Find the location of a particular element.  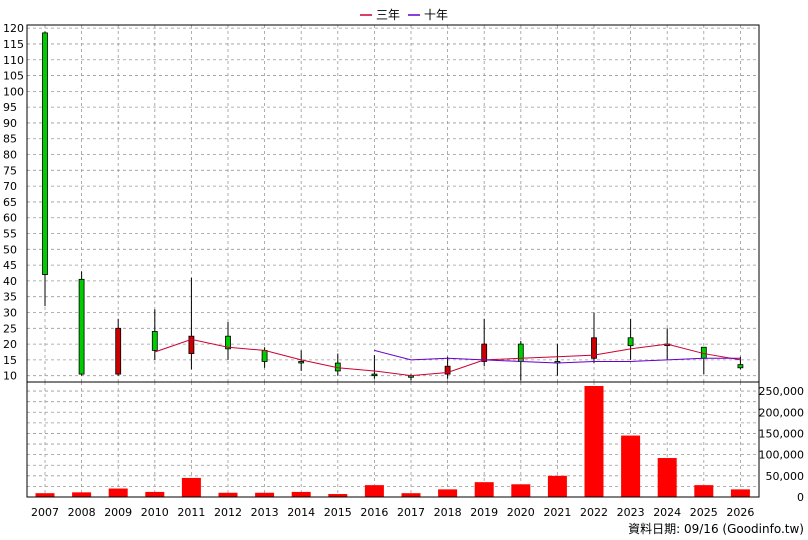

price-tick-label: 85 is located at coordinates (10, 139).